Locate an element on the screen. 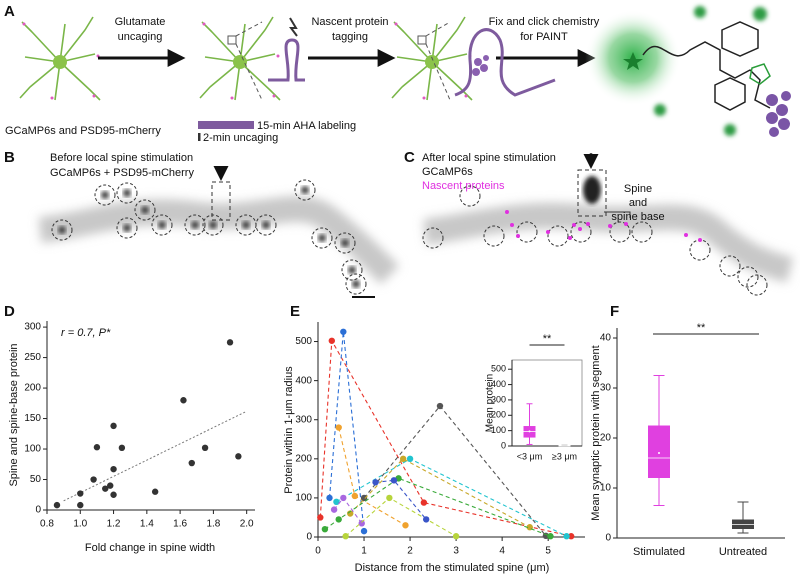 The width and height of the screenshot is (800, 582). zoom-box is located at coordinates (232, 40).